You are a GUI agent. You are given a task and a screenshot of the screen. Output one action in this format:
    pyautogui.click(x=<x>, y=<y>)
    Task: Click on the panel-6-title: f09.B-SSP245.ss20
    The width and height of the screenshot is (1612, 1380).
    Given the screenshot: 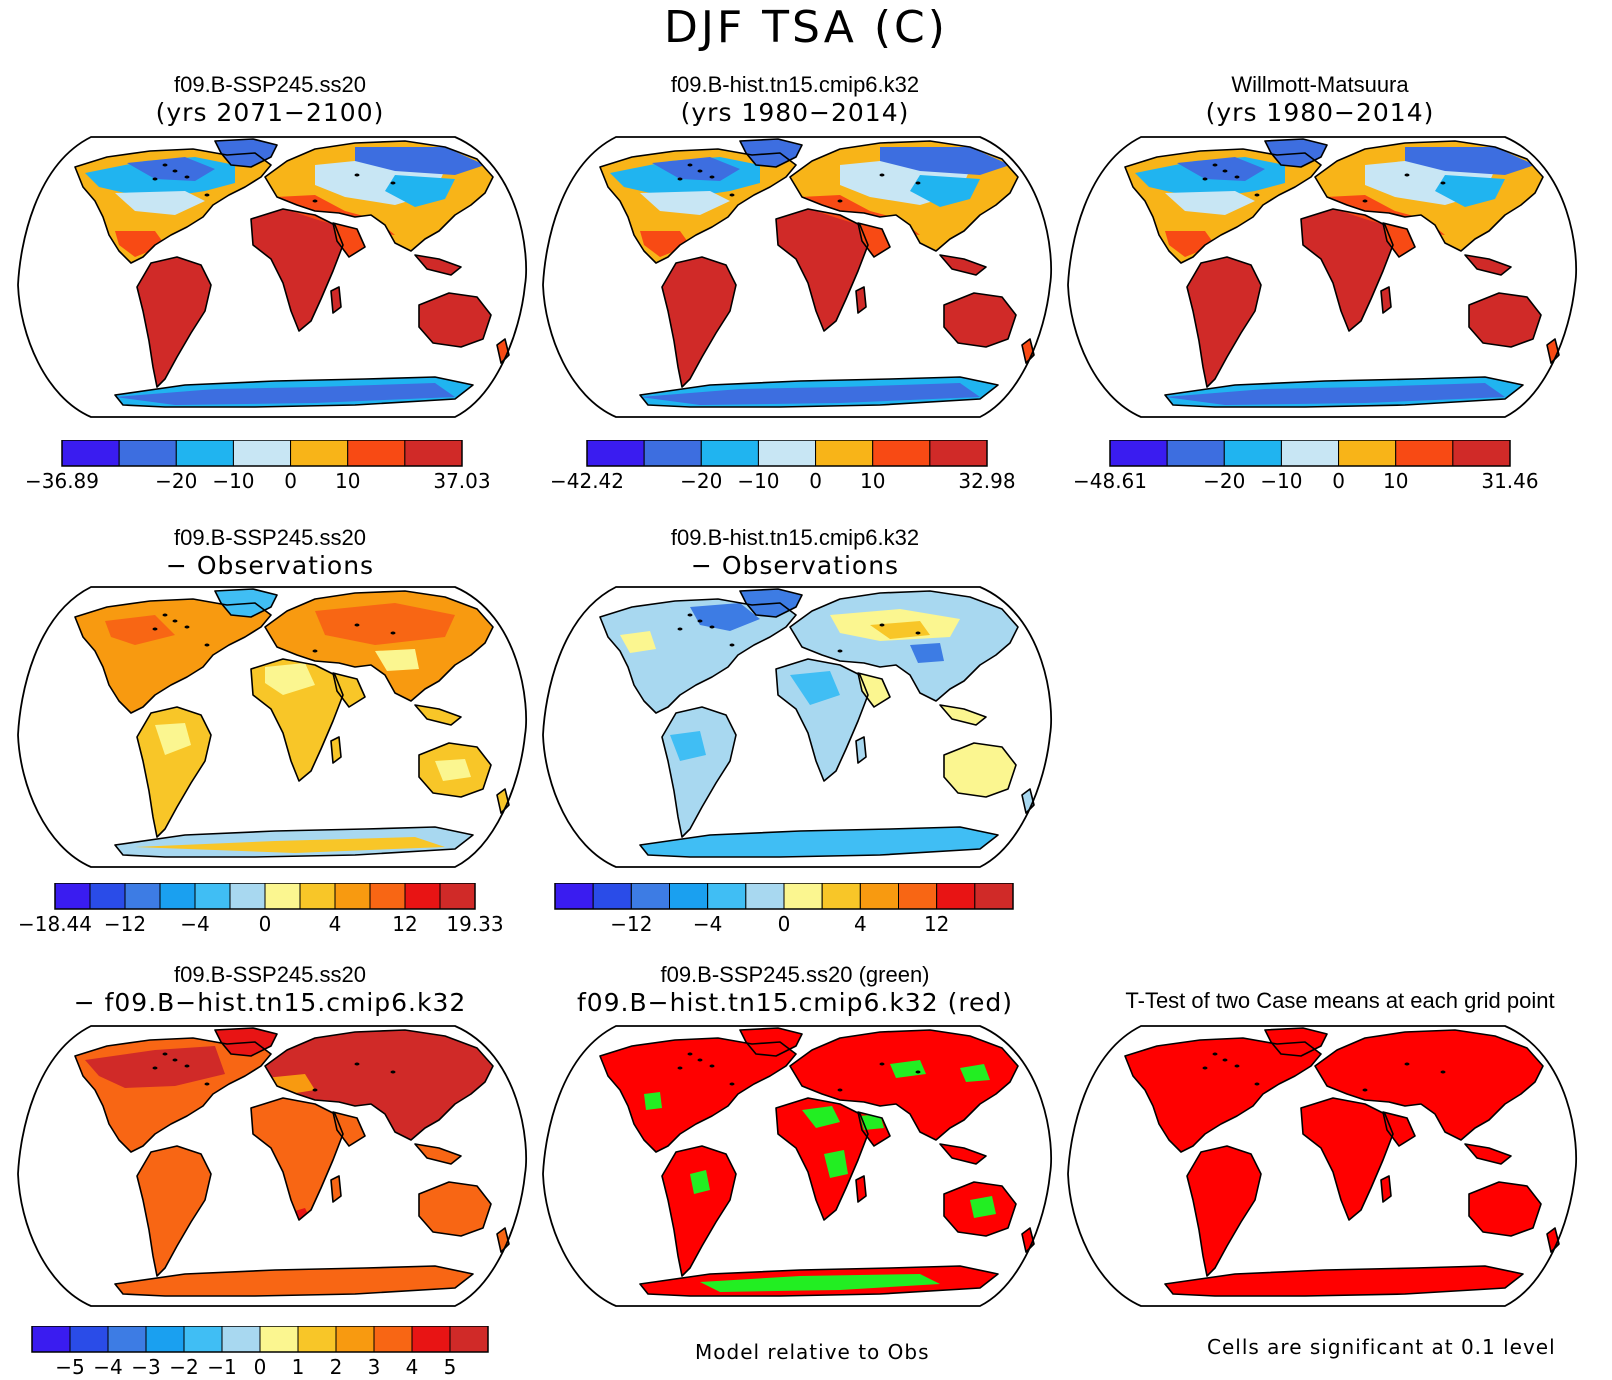 What is the action you would take?
    pyautogui.click(x=269, y=974)
    